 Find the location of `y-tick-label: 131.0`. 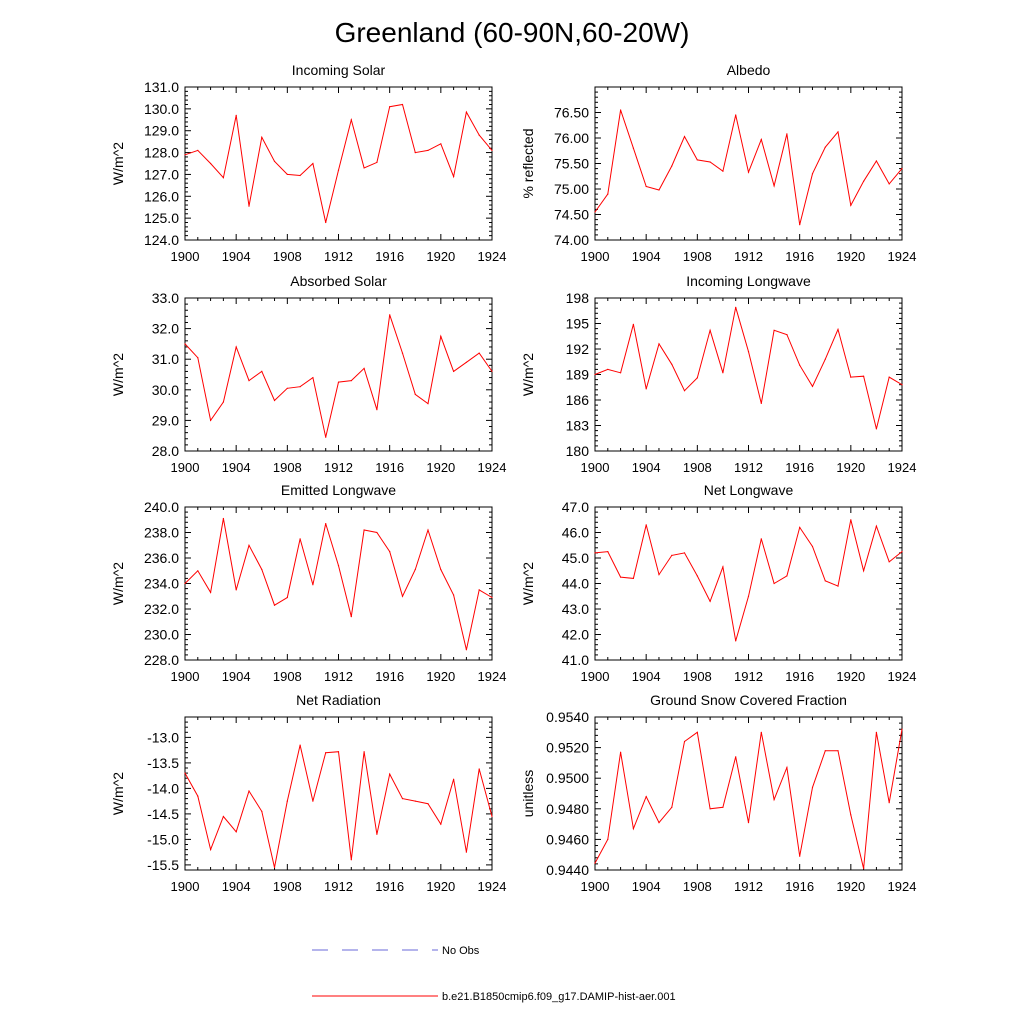

y-tick-label: 131.0 is located at coordinates (161, 87).